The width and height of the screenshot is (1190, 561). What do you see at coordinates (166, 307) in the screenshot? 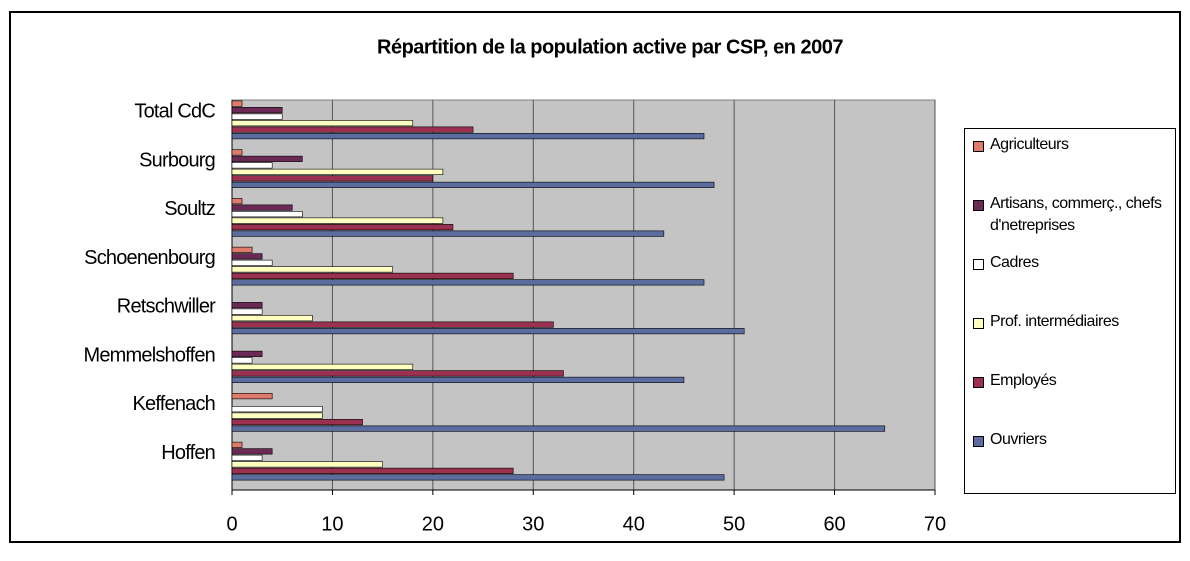
I see `y-tick-label: Retschwiller` at bounding box center [166, 307].